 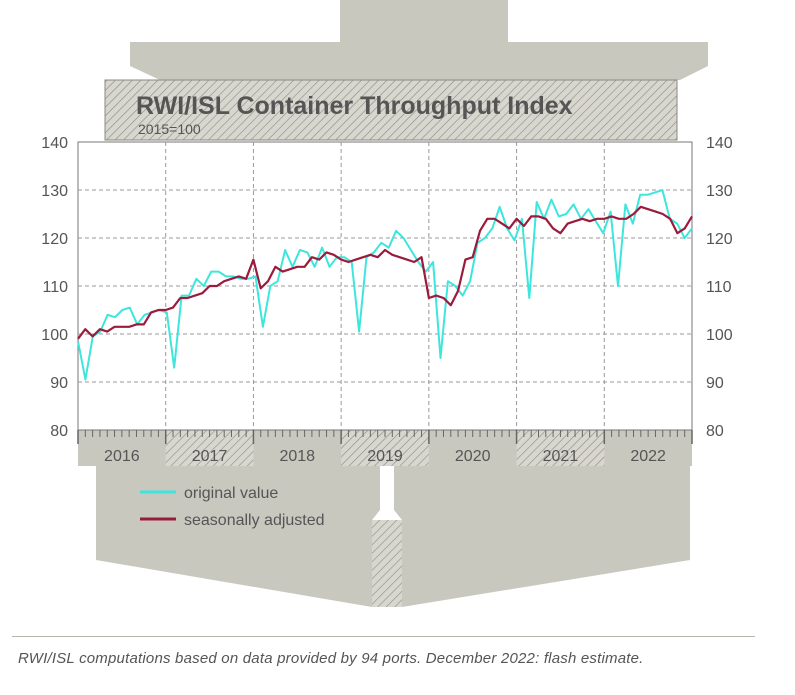 What do you see at coordinates (59, 431) in the screenshot?
I see `y-tick-label-left: 80` at bounding box center [59, 431].